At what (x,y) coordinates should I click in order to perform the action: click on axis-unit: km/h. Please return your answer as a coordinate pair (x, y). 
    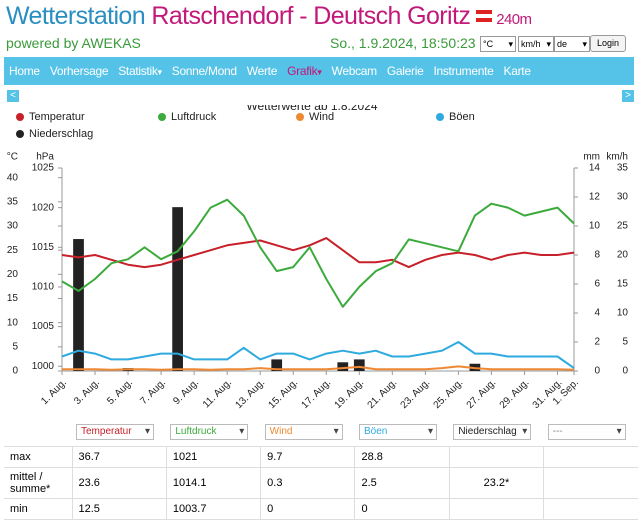
    Looking at the image, I should click on (617, 157).